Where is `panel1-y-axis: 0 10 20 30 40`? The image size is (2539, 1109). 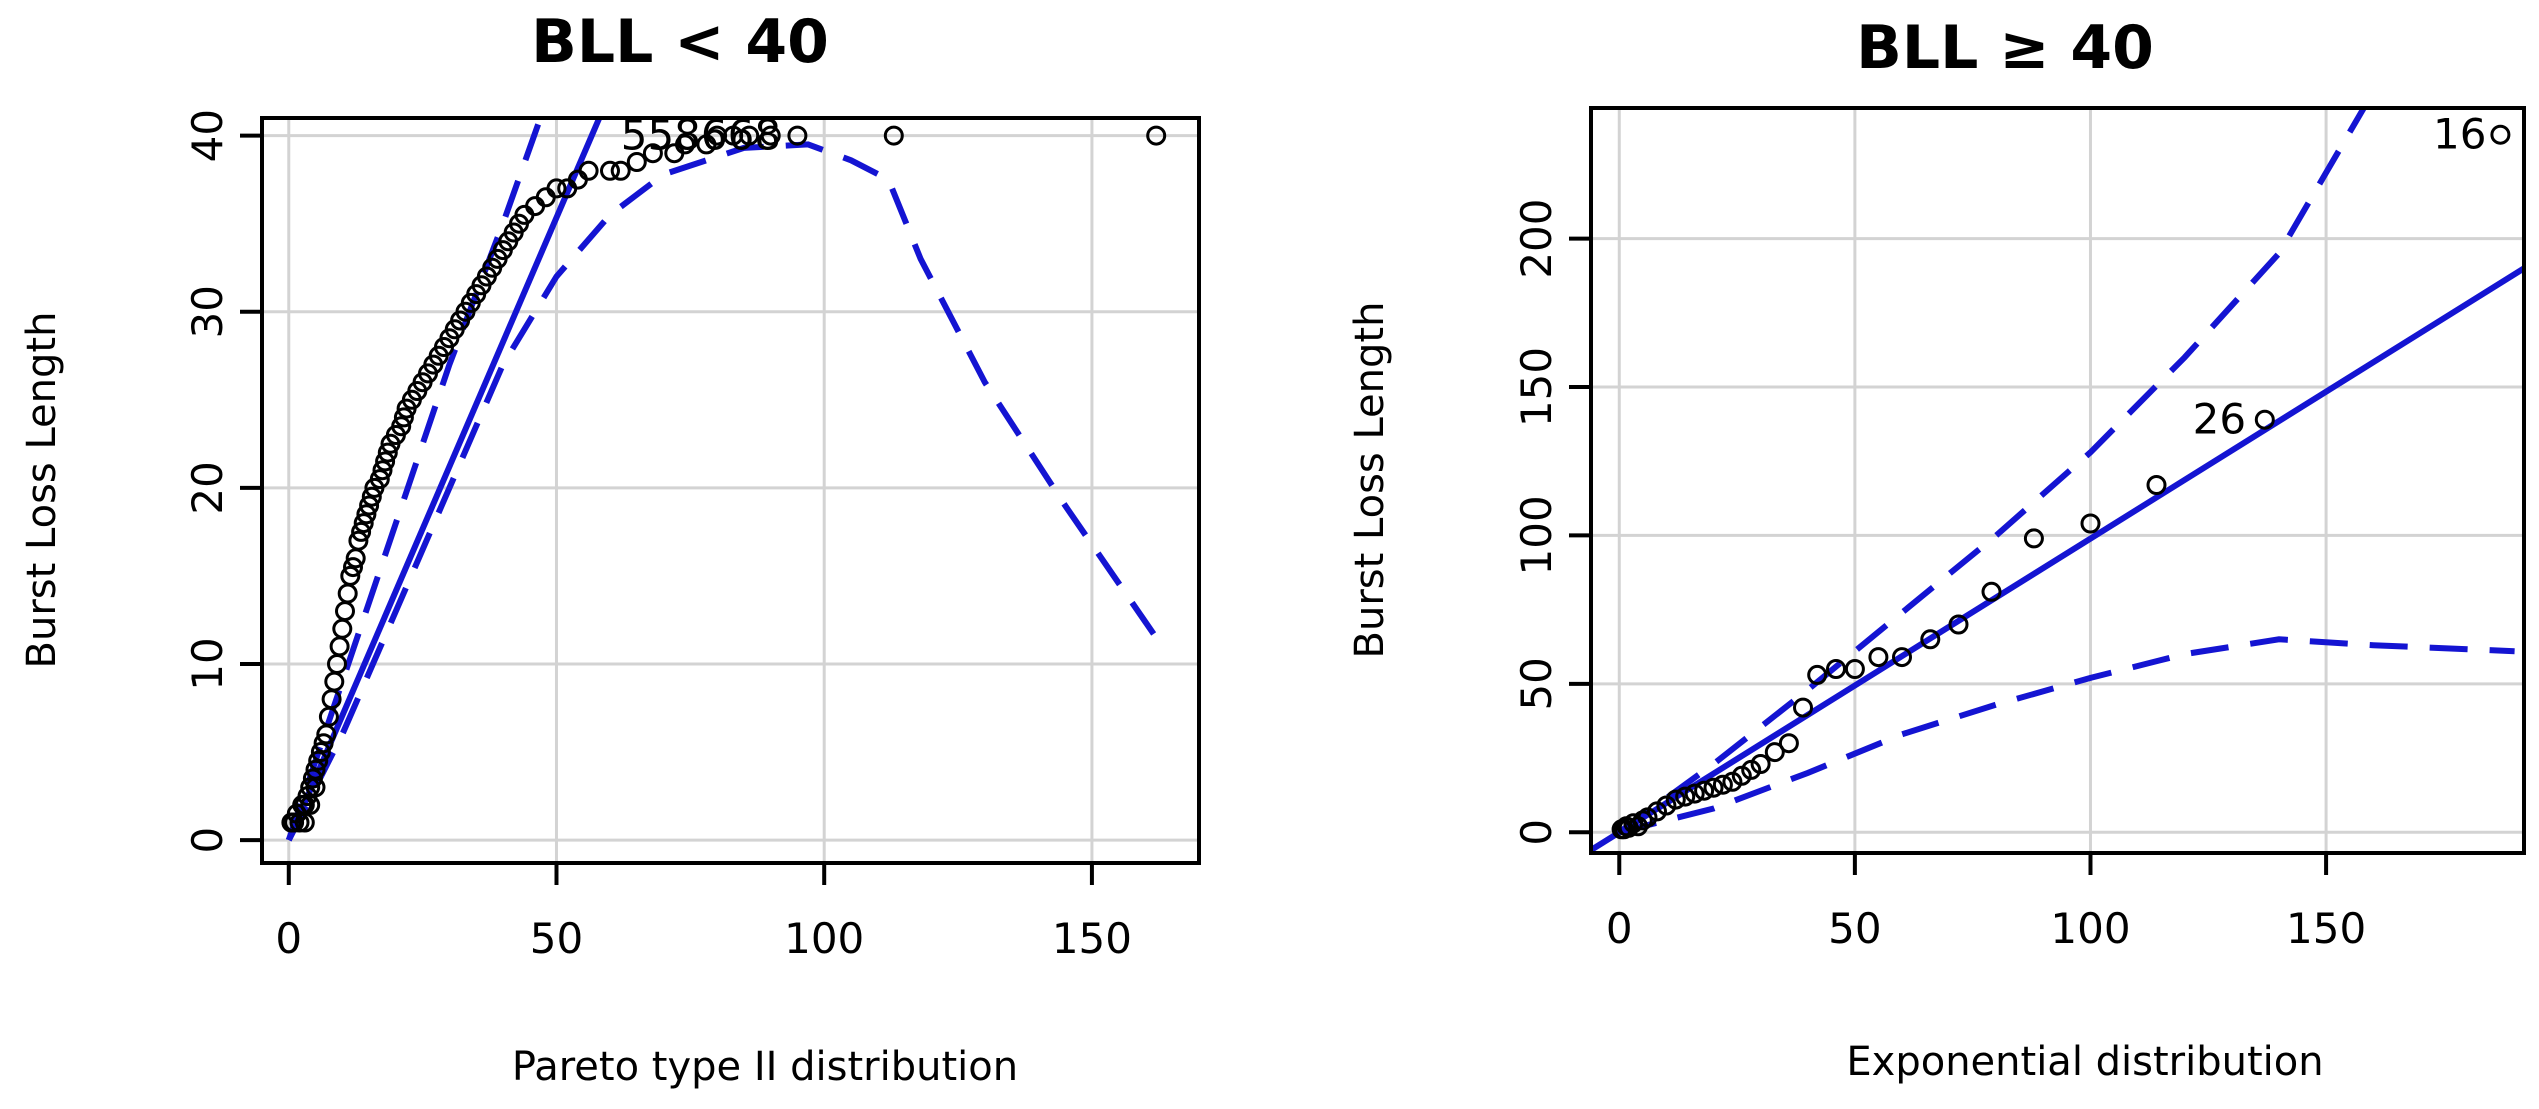
panel1-y-axis: 0 10 20 30 40 is located at coordinates (223, 481).